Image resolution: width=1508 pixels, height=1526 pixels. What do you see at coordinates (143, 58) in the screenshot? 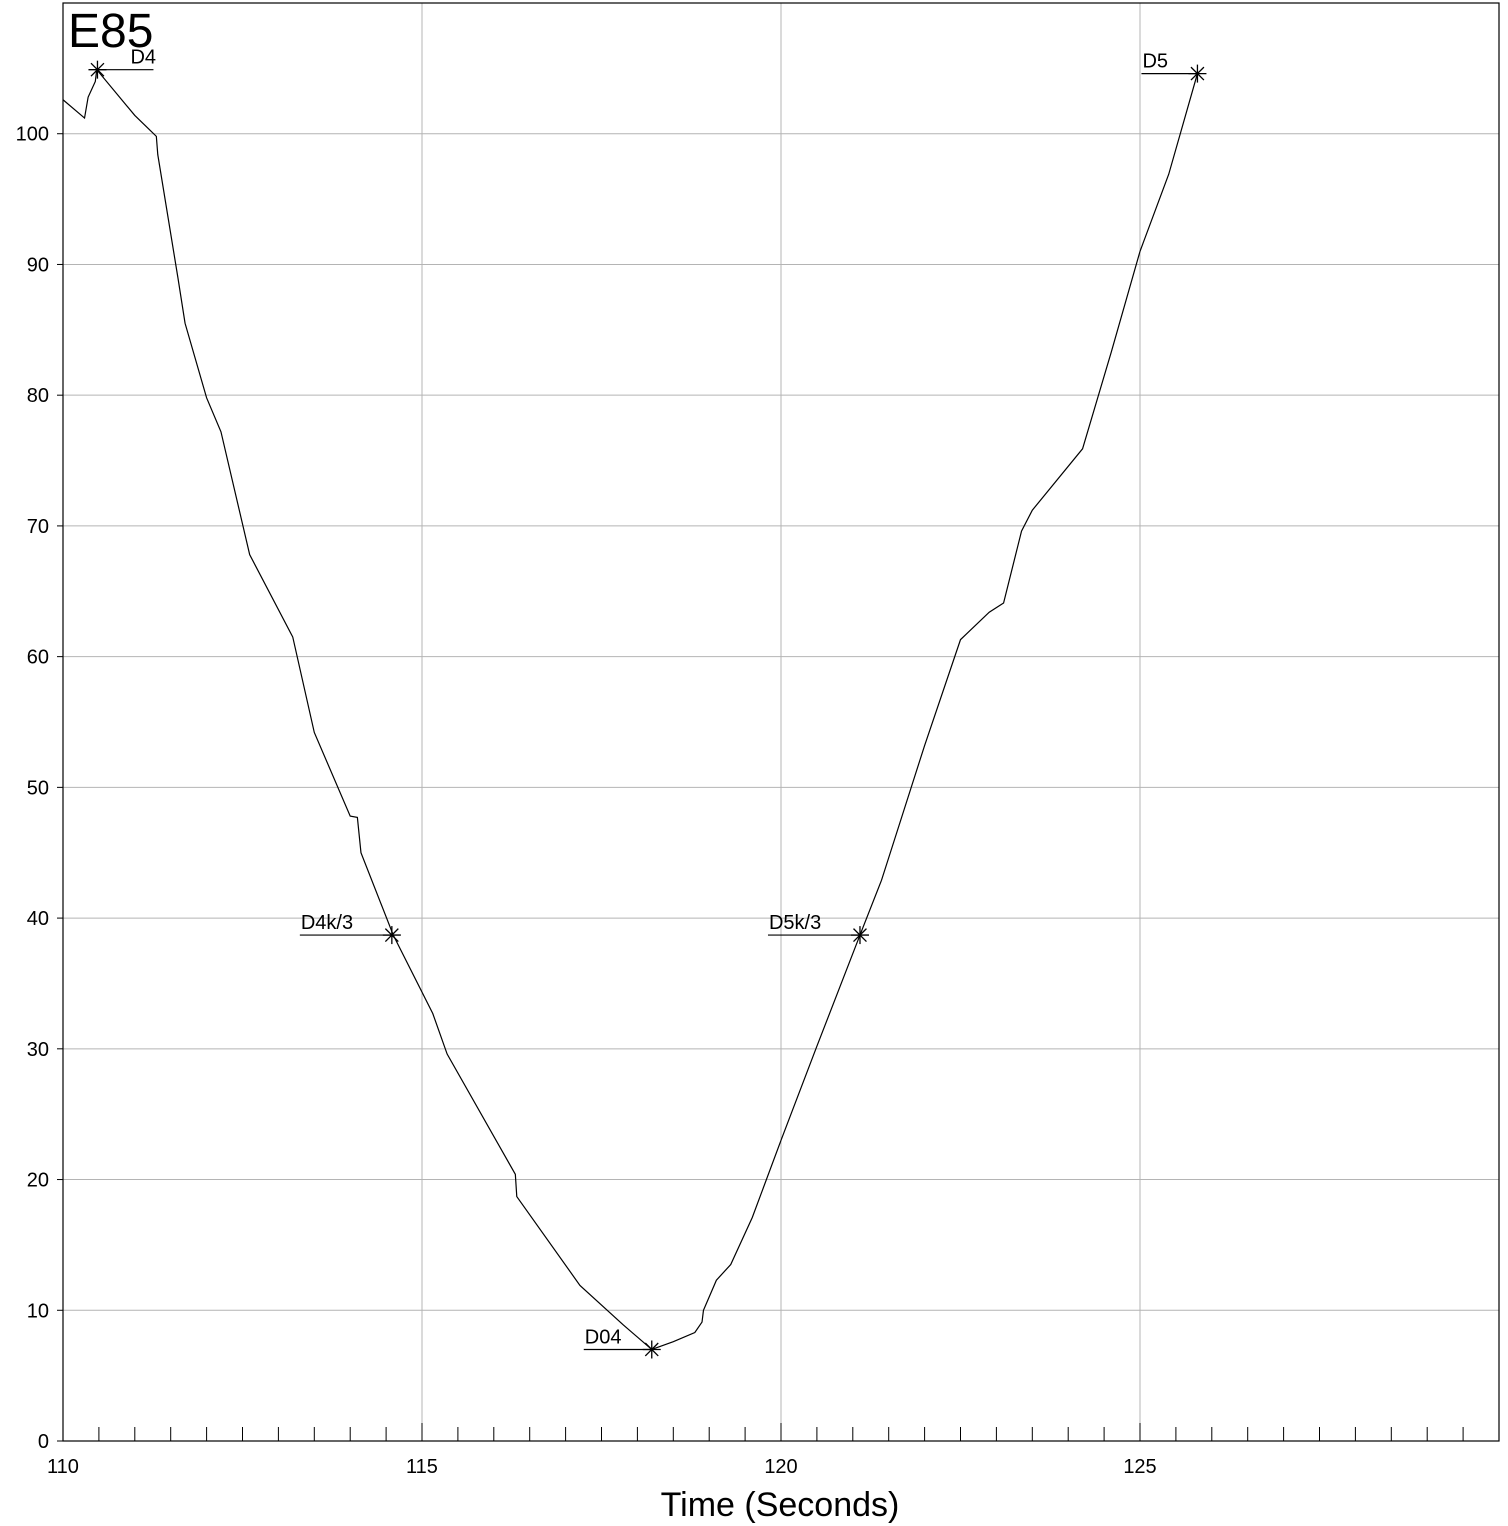
I see `annotation-label: D4` at bounding box center [143, 58].